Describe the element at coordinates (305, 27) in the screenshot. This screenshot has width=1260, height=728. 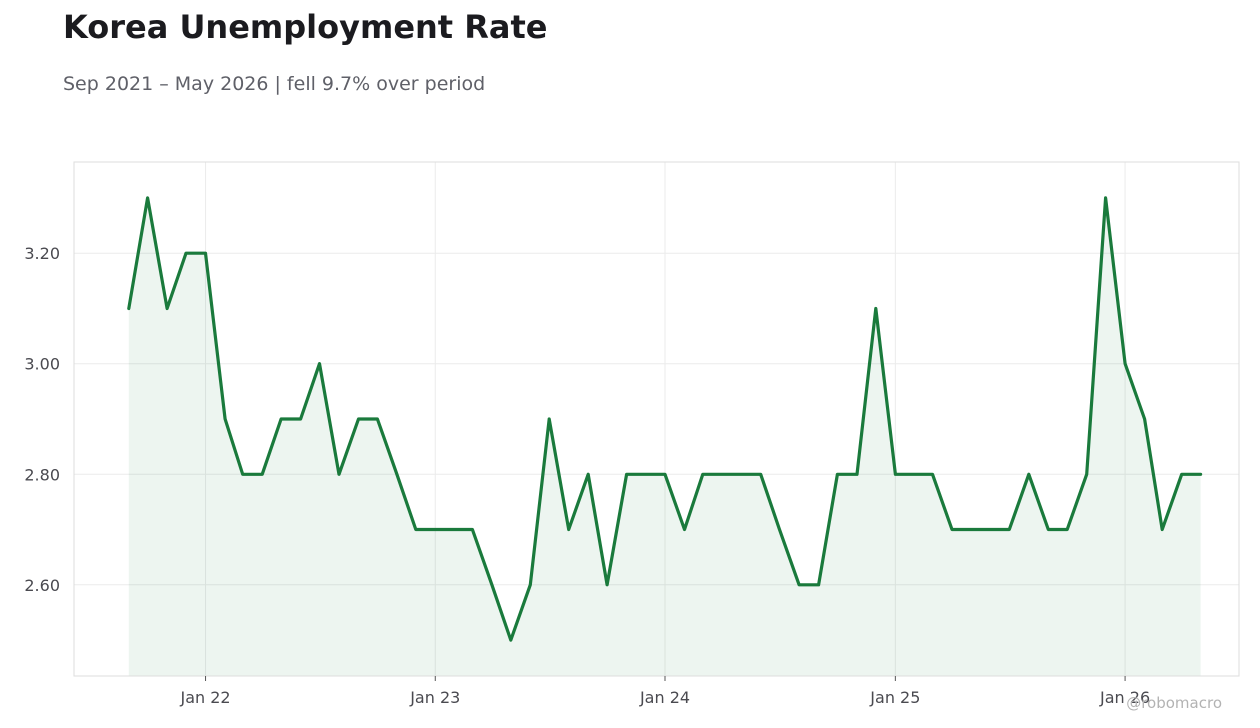
I see `chart-title: Korea Unemployment Rate` at that location.